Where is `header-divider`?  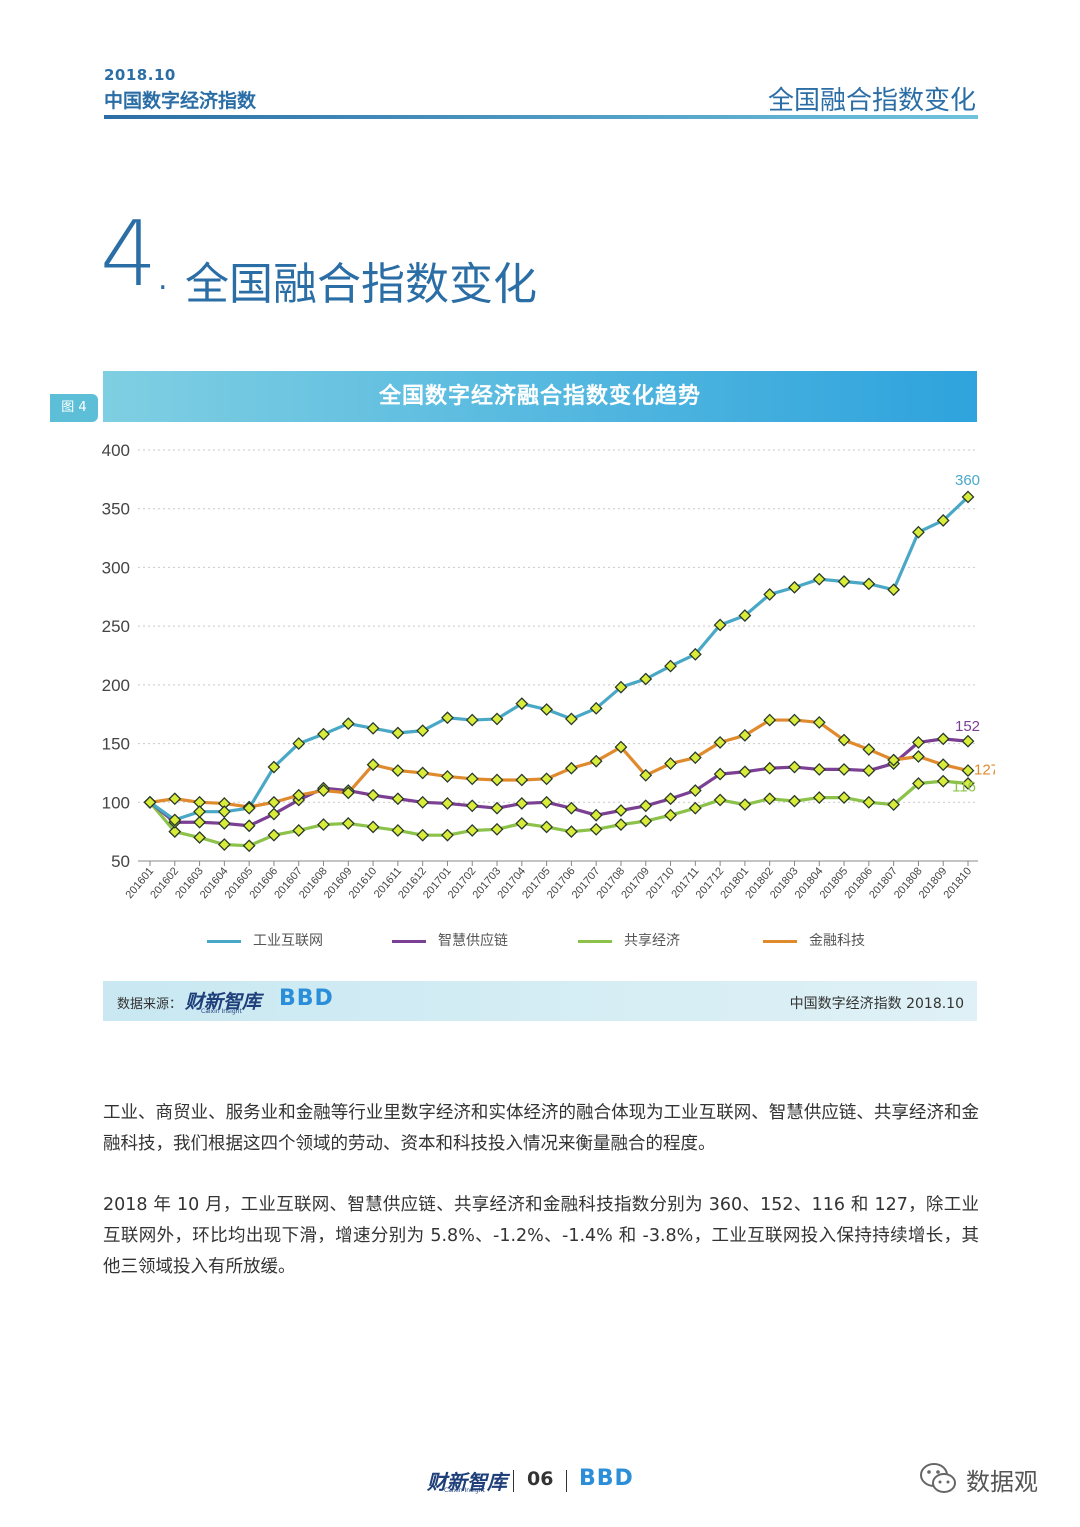
header-divider is located at coordinates (541, 117).